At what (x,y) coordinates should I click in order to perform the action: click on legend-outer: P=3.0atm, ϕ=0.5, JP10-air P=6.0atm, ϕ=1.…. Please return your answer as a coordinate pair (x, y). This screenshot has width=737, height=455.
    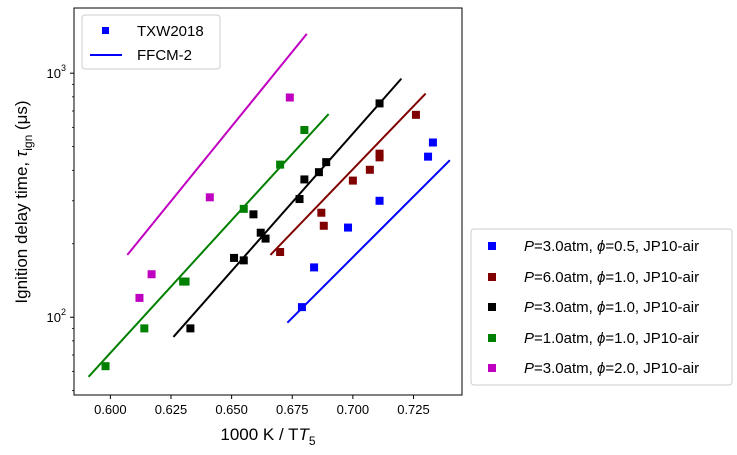
    Looking at the image, I should click on (601, 307).